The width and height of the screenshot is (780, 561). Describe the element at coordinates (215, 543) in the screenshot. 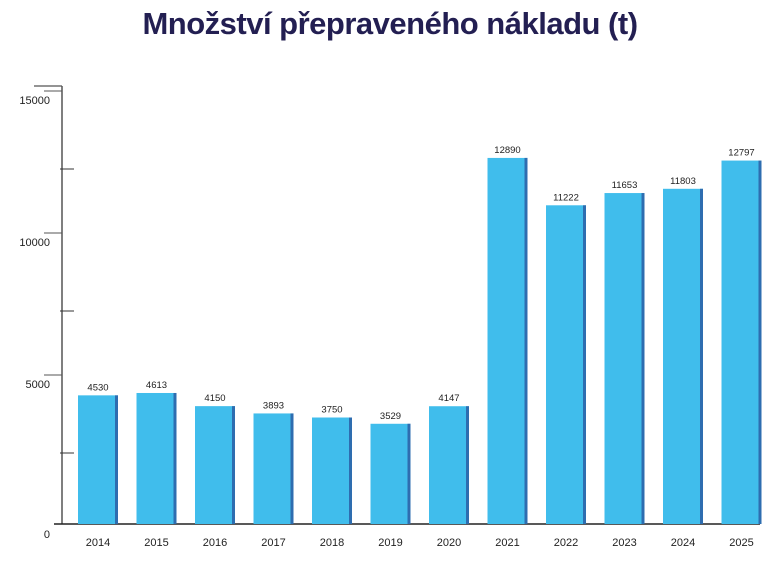

I see `x-tick-label: 2016` at that location.